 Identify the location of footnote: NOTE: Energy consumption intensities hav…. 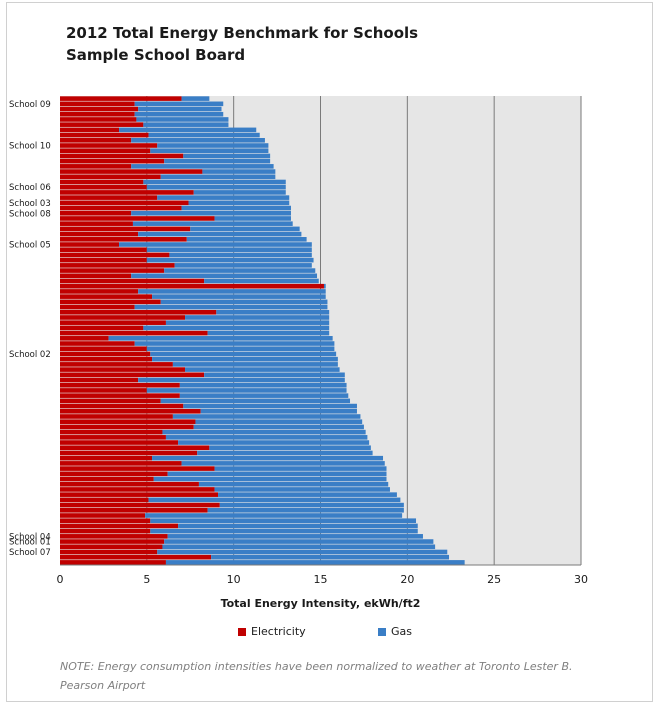
(316, 676).